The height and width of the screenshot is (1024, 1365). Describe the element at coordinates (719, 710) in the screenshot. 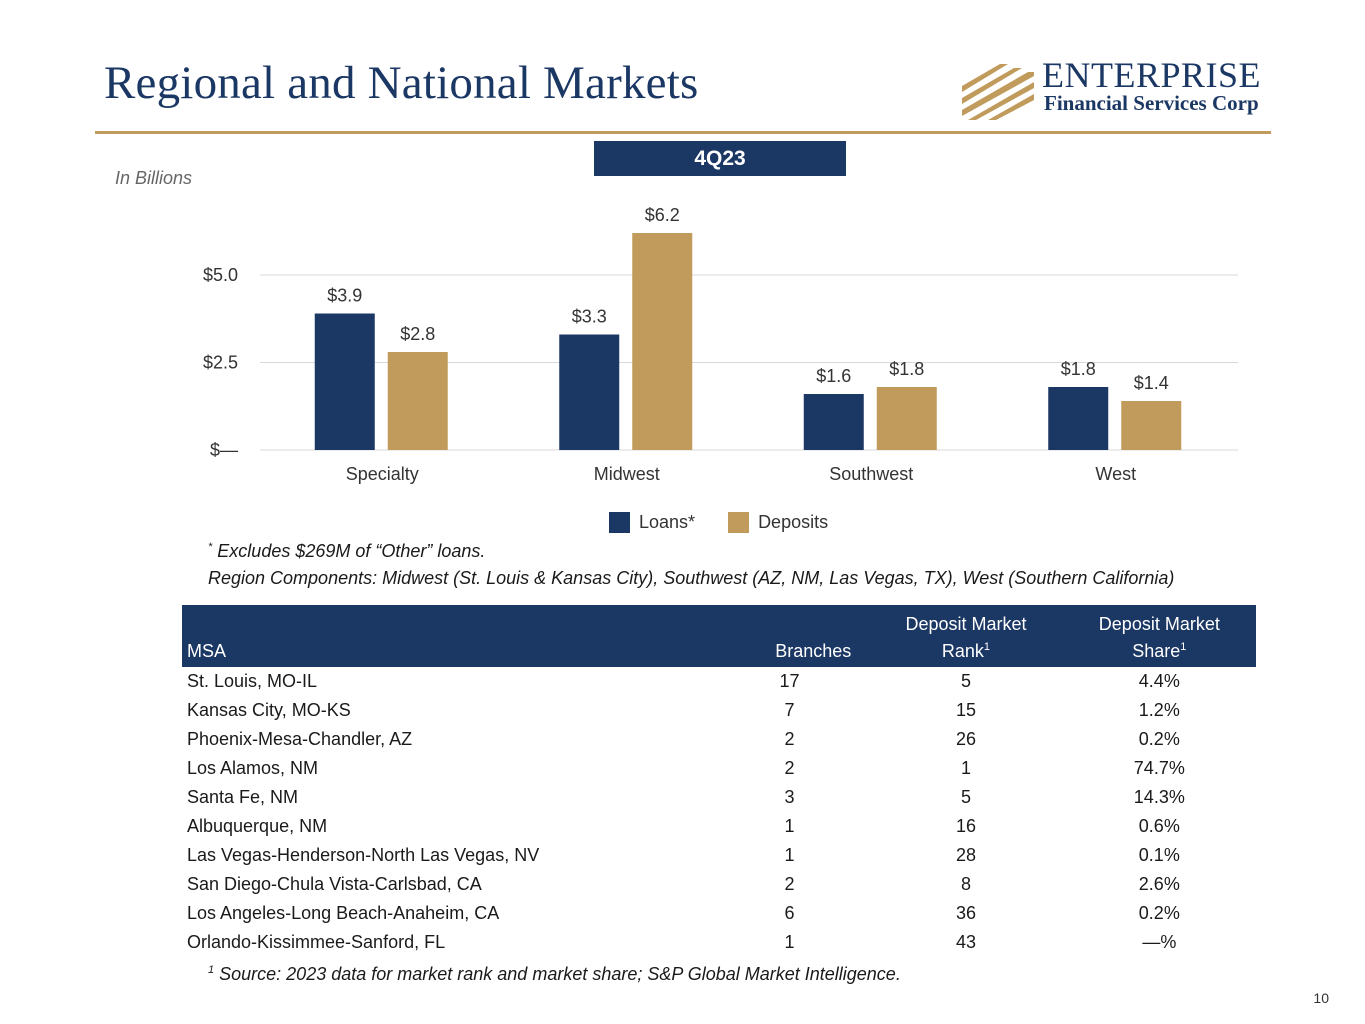

I see `table-row: Kansas City, MO-KS 7 15 1.2%` at that location.